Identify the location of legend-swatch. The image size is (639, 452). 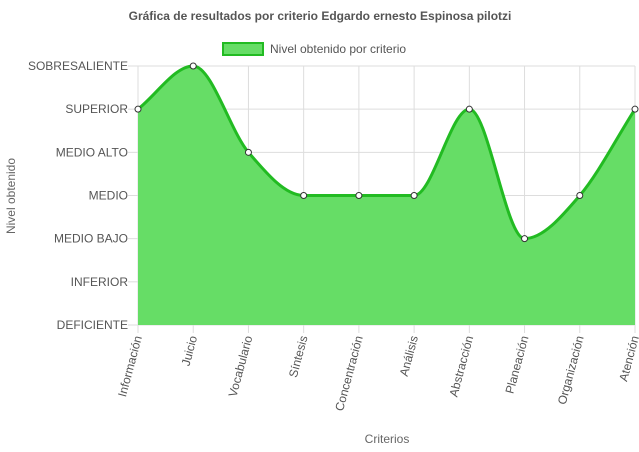
(243, 49).